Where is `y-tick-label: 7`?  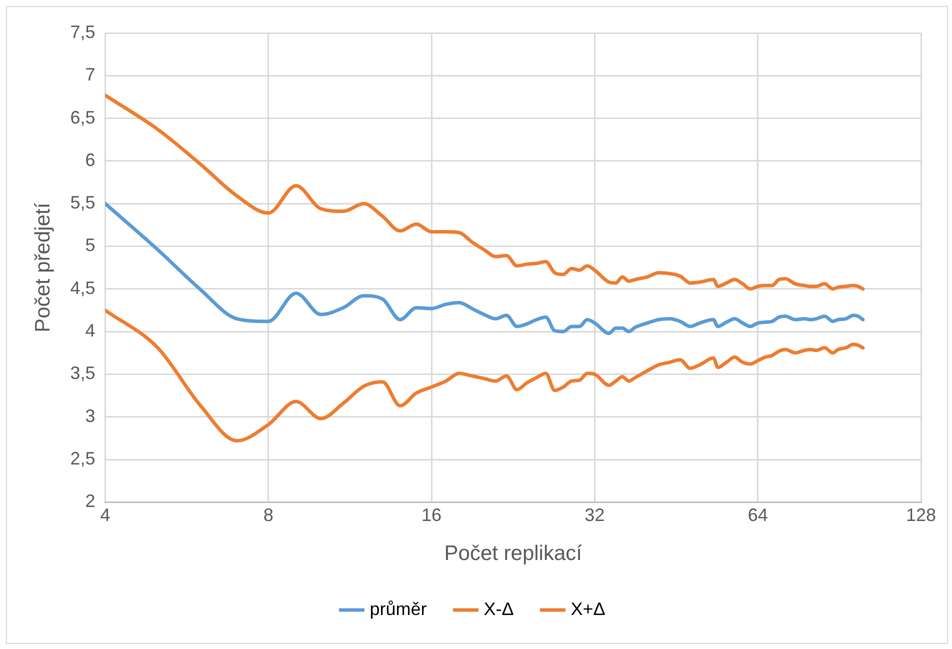 y-tick-label: 7 is located at coordinates (90, 74).